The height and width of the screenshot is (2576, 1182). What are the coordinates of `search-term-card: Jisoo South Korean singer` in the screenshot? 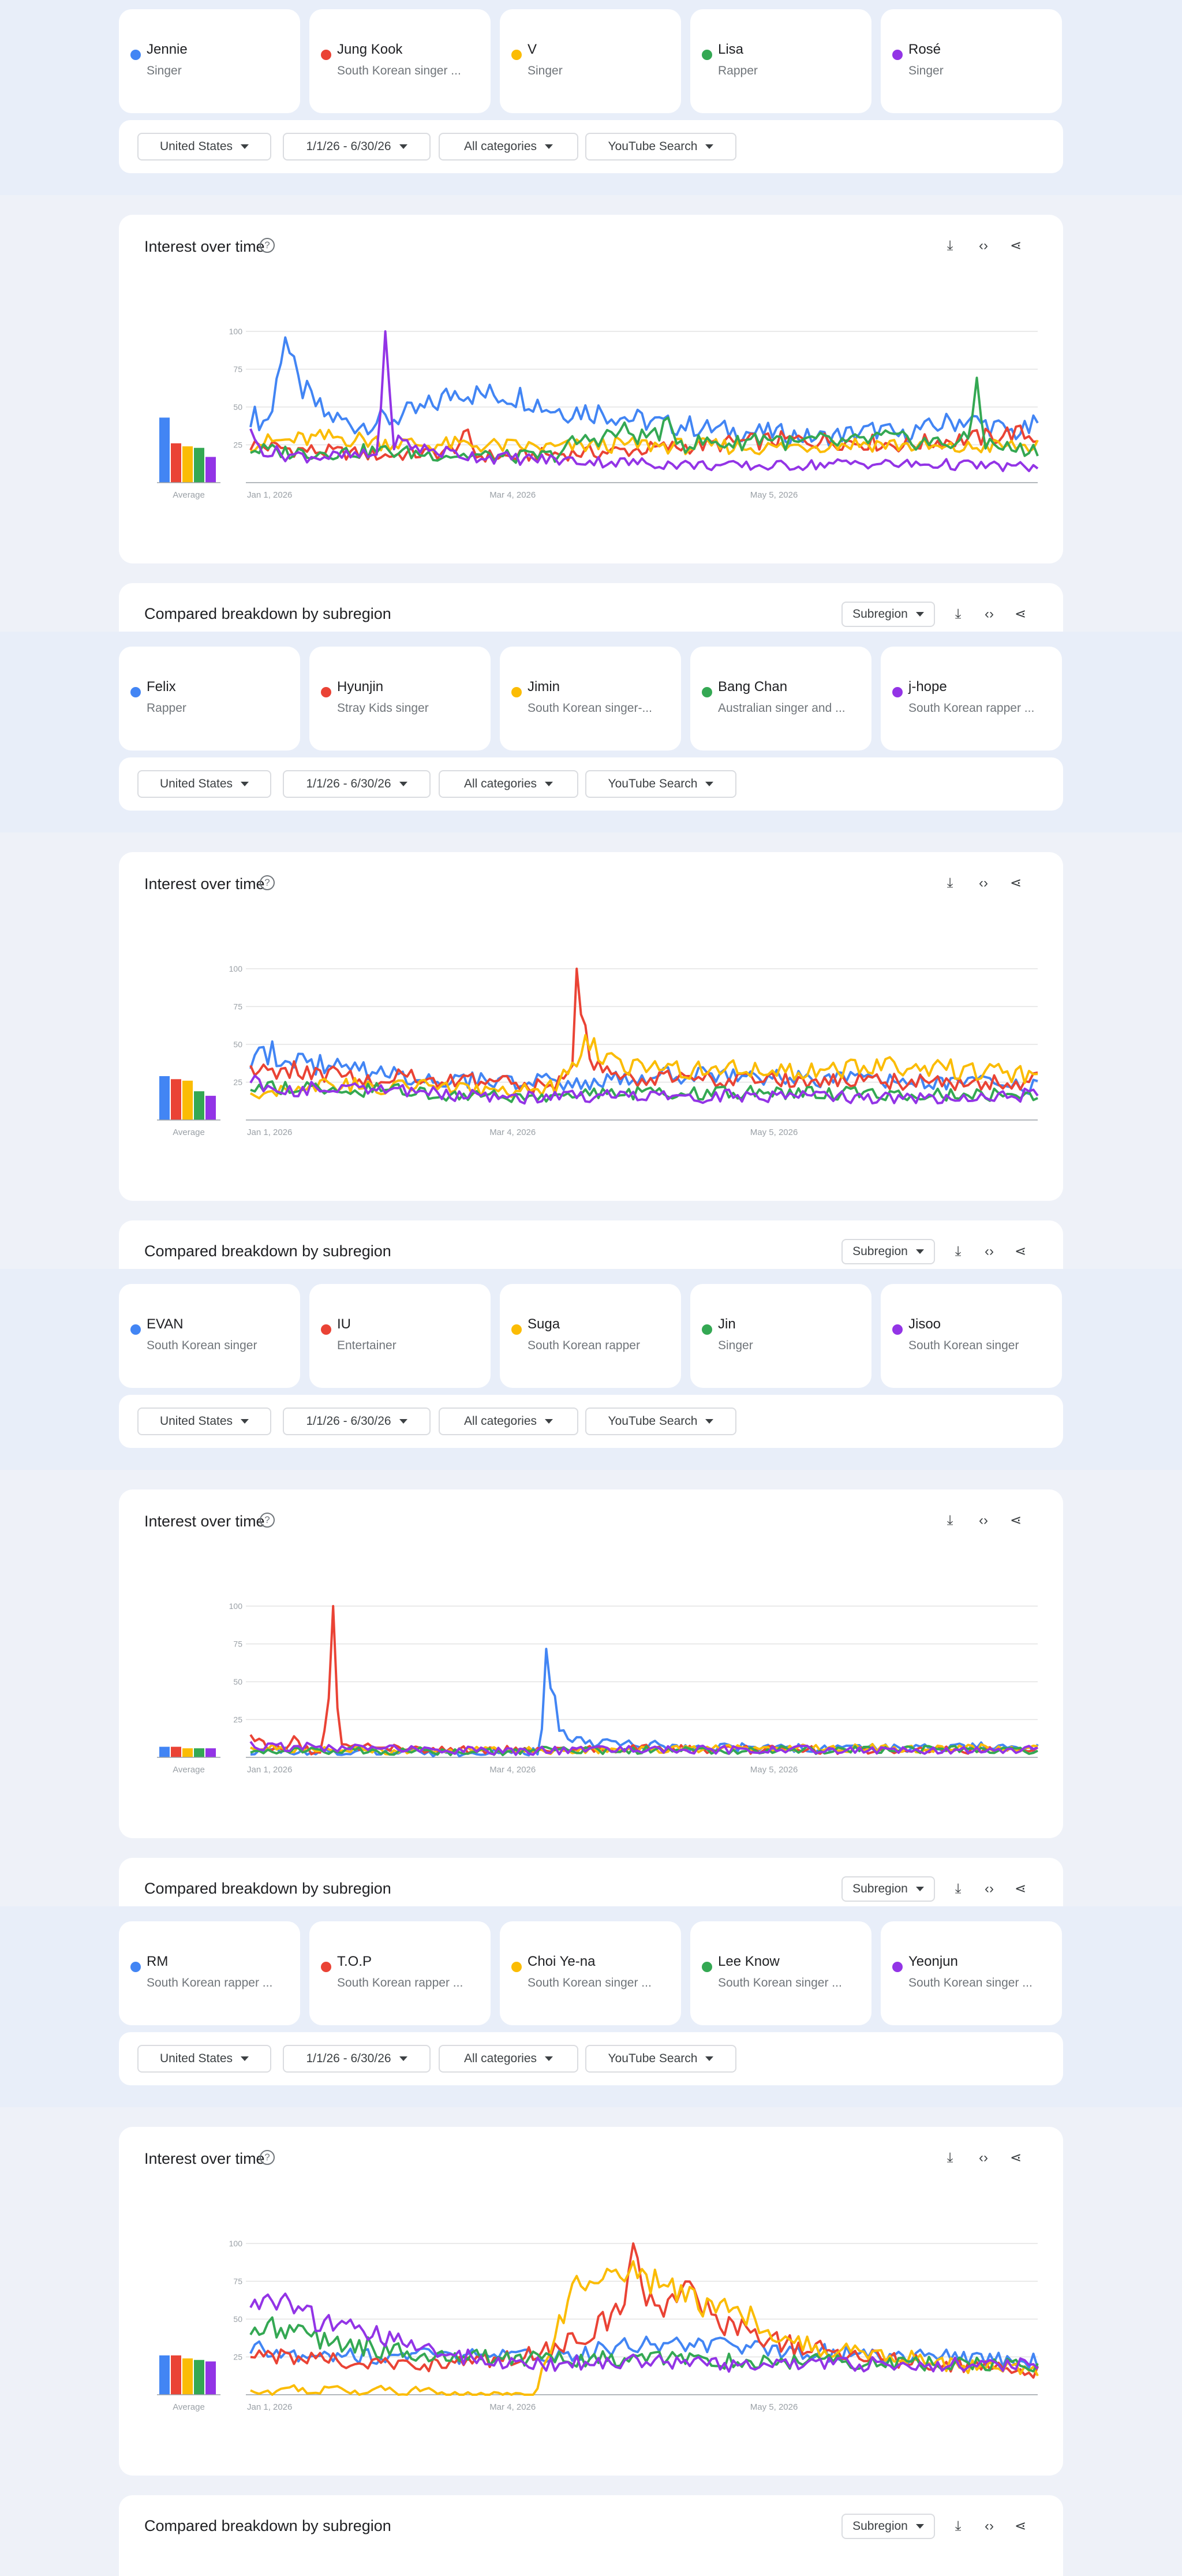 It's located at (971, 1336).